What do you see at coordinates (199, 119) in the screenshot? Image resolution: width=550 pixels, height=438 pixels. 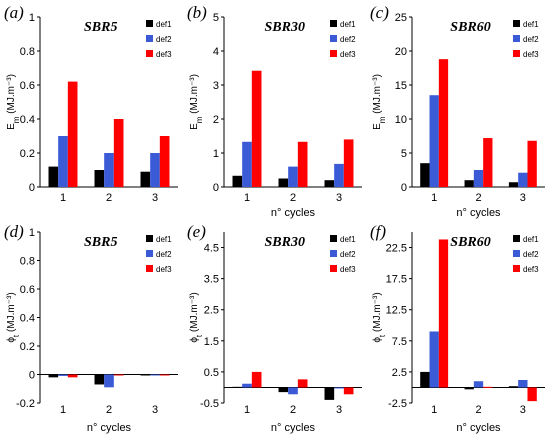 I see `y-axis-label-sub: m` at bounding box center [199, 119].